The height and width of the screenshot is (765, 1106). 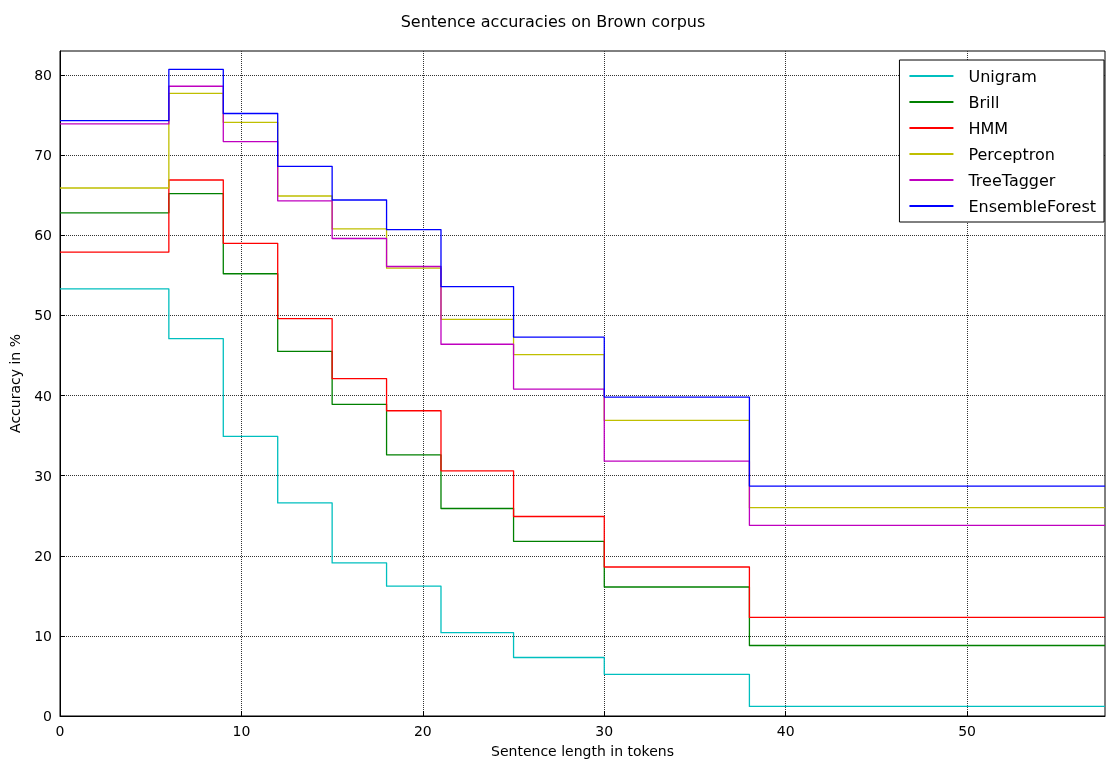 What do you see at coordinates (984, 102) in the screenshot?
I see `legend-label: Brill` at bounding box center [984, 102].